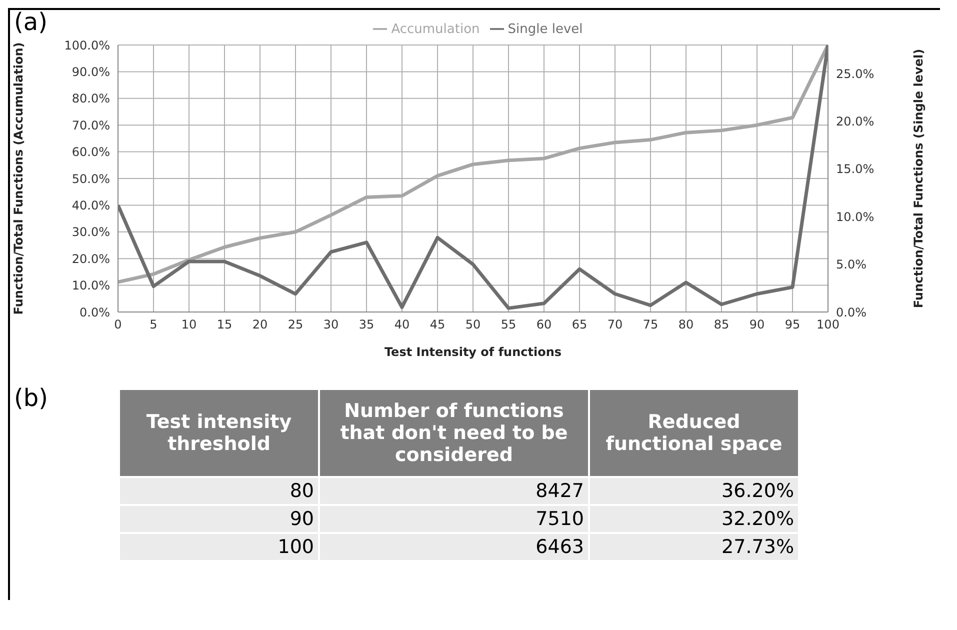  Describe the element at coordinates (580, 325) in the screenshot. I see `x-tick-label: 65` at that location.